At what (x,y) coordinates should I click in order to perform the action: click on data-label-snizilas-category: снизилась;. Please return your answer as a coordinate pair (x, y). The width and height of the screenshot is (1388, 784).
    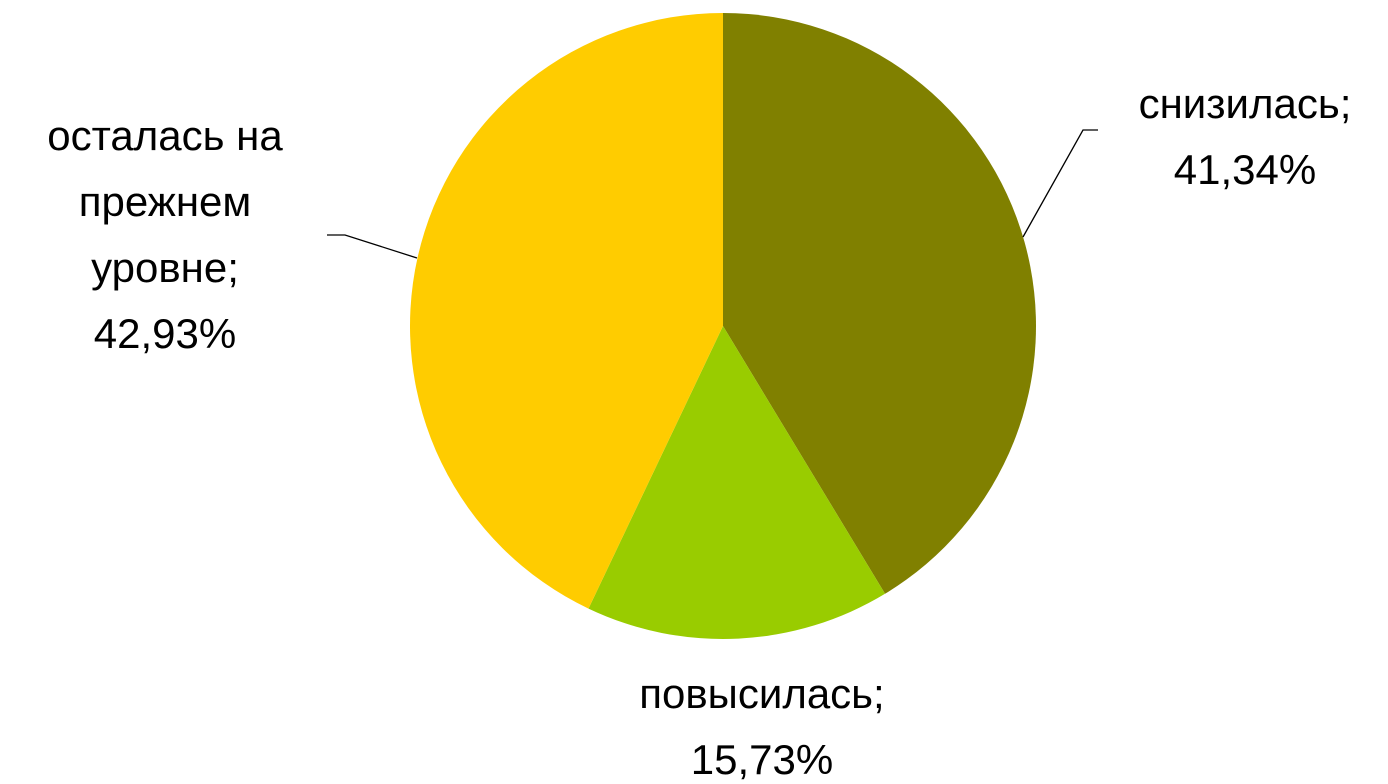
    Looking at the image, I should click on (1245, 103).